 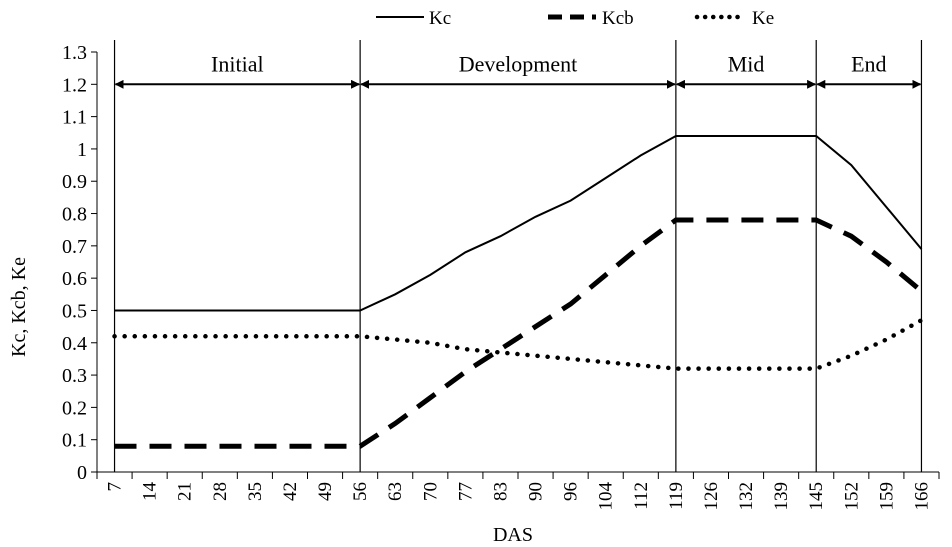 What do you see at coordinates (571, 491) in the screenshot?
I see `x-tick-label: 96` at bounding box center [571, 491].